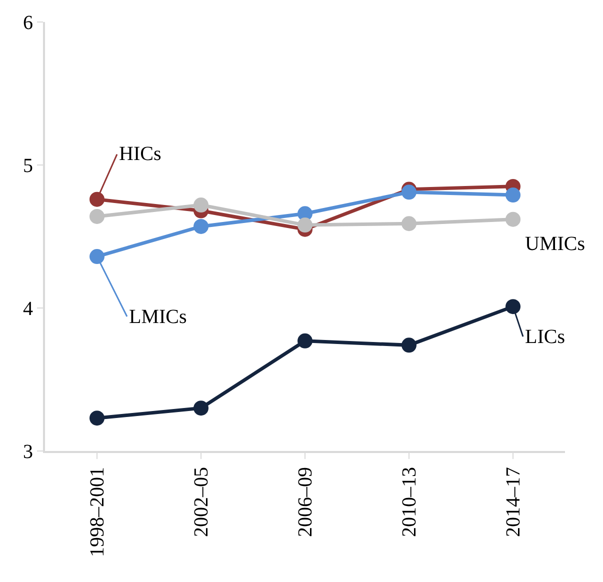  Describe the element at coordinates (513, 502) in the screenshot. I see `x-tick-label: 2014–17` at that location.